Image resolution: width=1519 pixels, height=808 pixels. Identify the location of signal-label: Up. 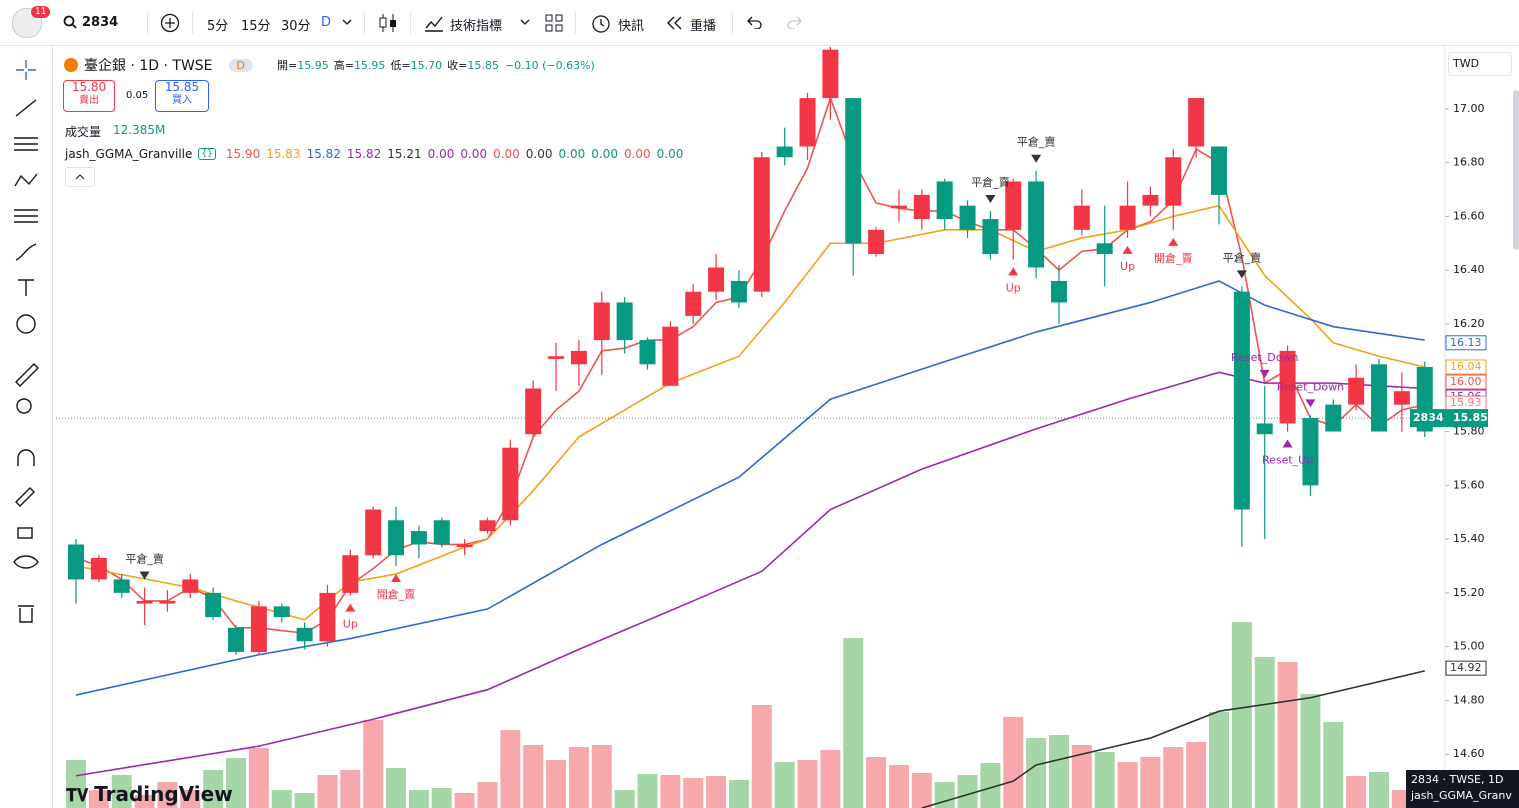
(350, 624).